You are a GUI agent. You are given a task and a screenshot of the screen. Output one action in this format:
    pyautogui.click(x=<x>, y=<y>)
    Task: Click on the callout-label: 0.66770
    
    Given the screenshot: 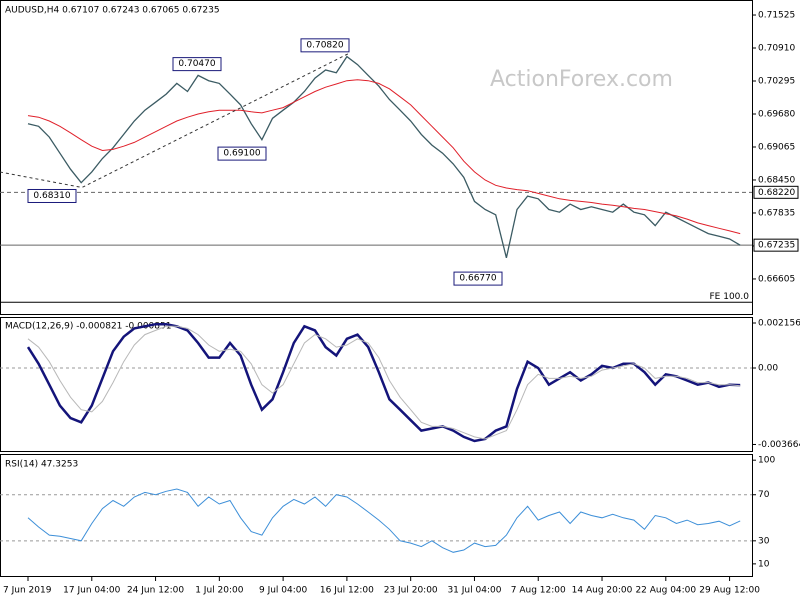 What is the action you would take?
    pyautogui.click(x=477, y=279)
    